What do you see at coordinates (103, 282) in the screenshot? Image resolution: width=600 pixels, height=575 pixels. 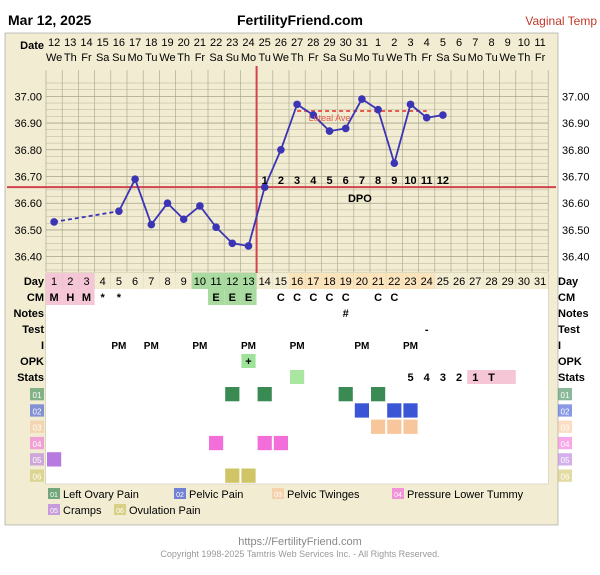 I see `cycle-day-label: 4` at bounding box center [103, 282].